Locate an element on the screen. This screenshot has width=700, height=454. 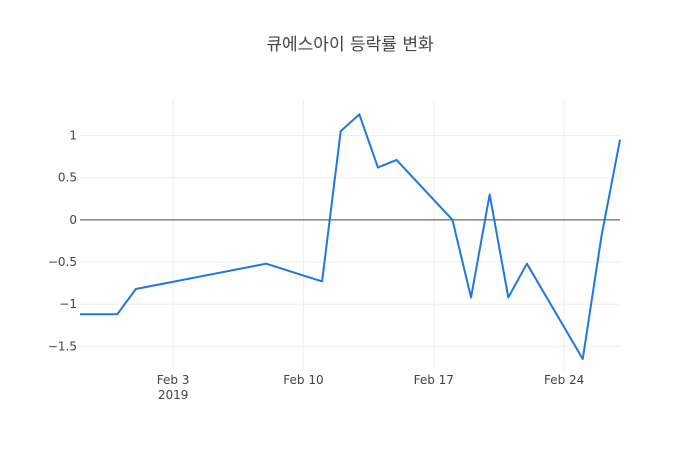
y-tick-label: −0.5 is located at coordinates (62, 262).